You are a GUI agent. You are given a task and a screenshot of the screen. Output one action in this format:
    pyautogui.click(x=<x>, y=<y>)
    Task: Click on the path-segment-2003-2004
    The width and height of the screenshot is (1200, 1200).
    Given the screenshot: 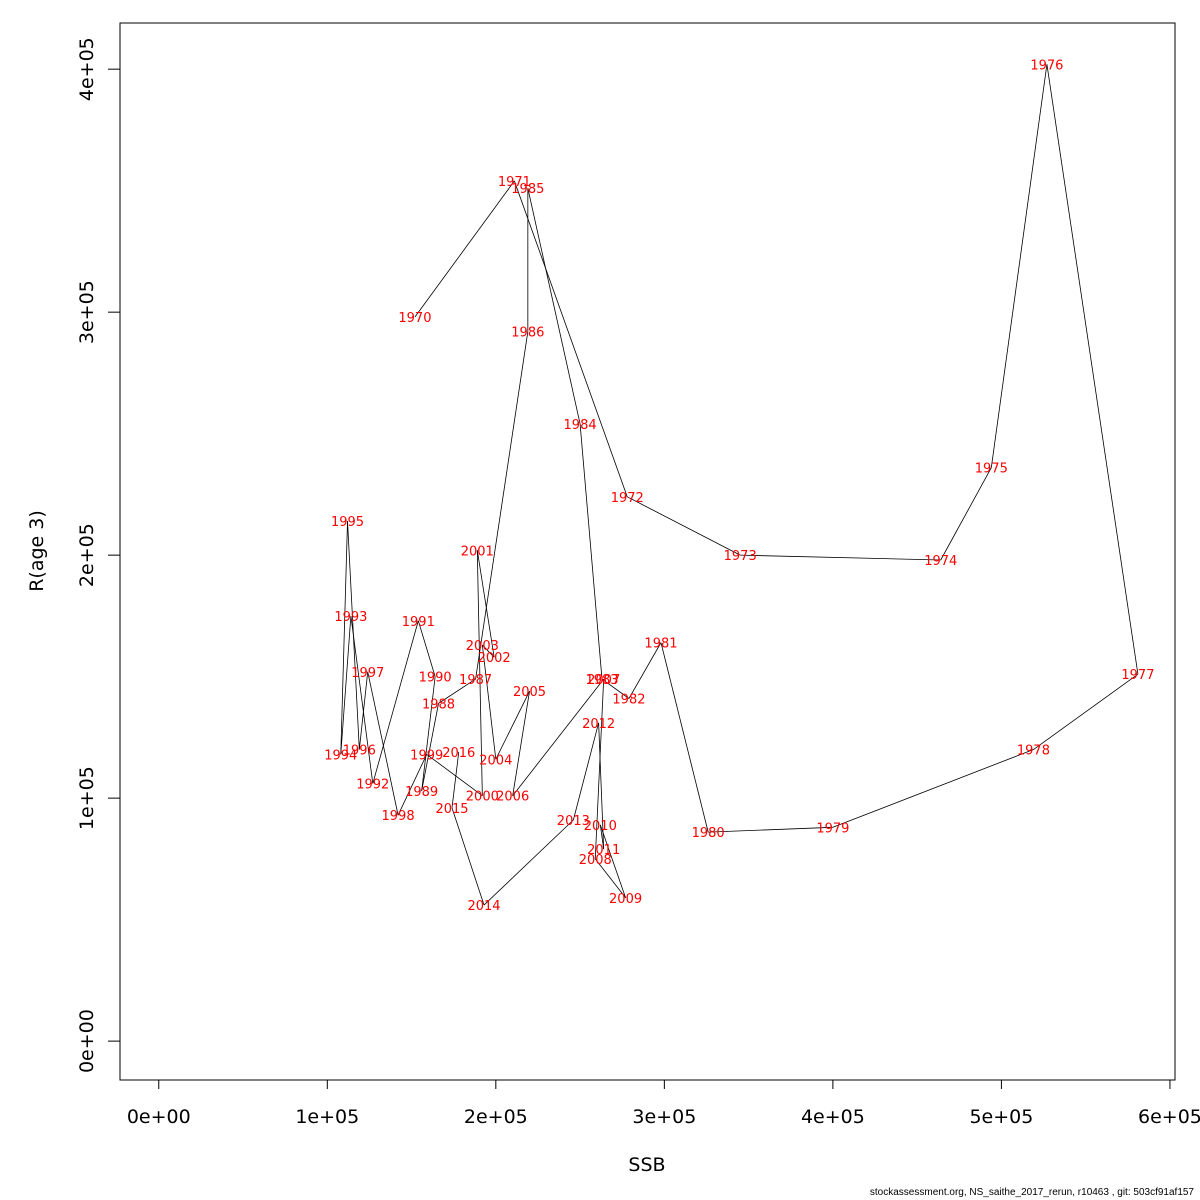 What is the action you would take?
    pyautogui.click(x=489, y=702)
    